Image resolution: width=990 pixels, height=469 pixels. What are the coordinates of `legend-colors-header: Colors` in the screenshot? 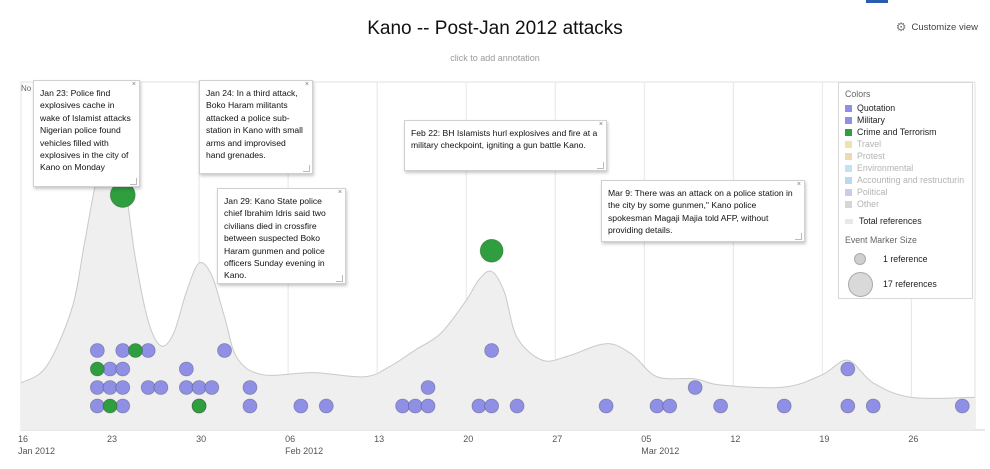 It's located at (858, 94).